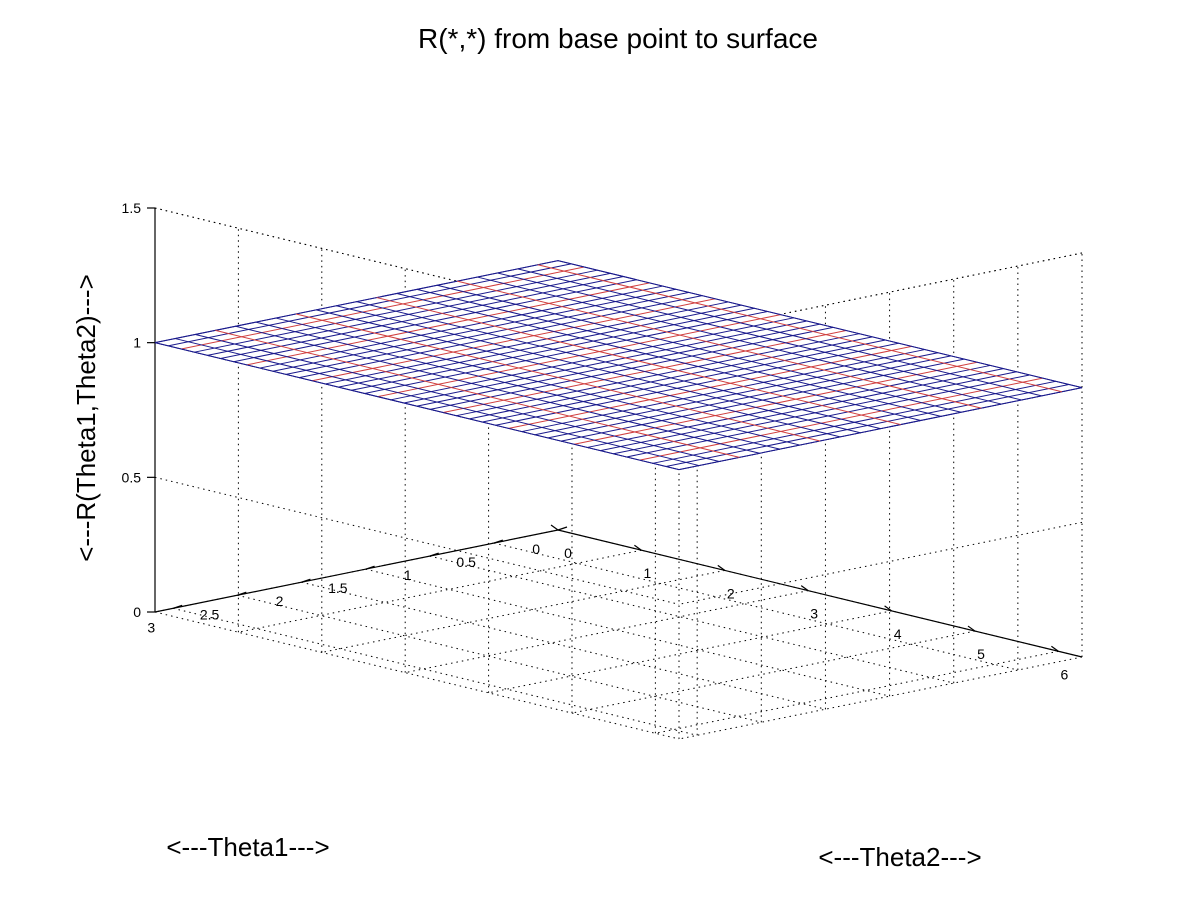 The width and height of the screenshot is (1200, 900). I want to click on x-tick-label: 5, so click(981, 654).